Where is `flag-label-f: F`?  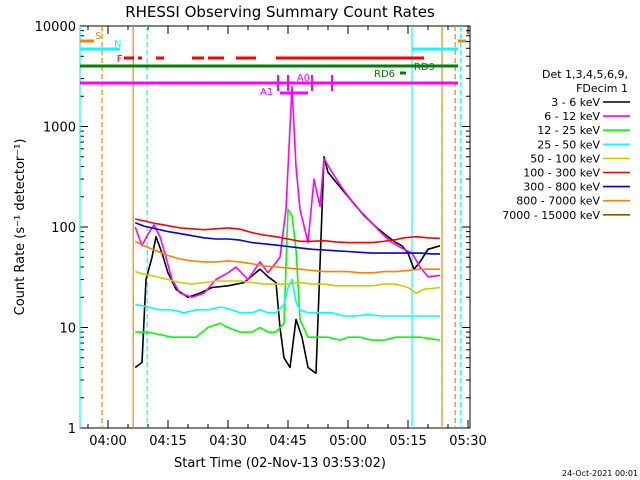
flag-label-f: F is located at coordinates (120, 59).